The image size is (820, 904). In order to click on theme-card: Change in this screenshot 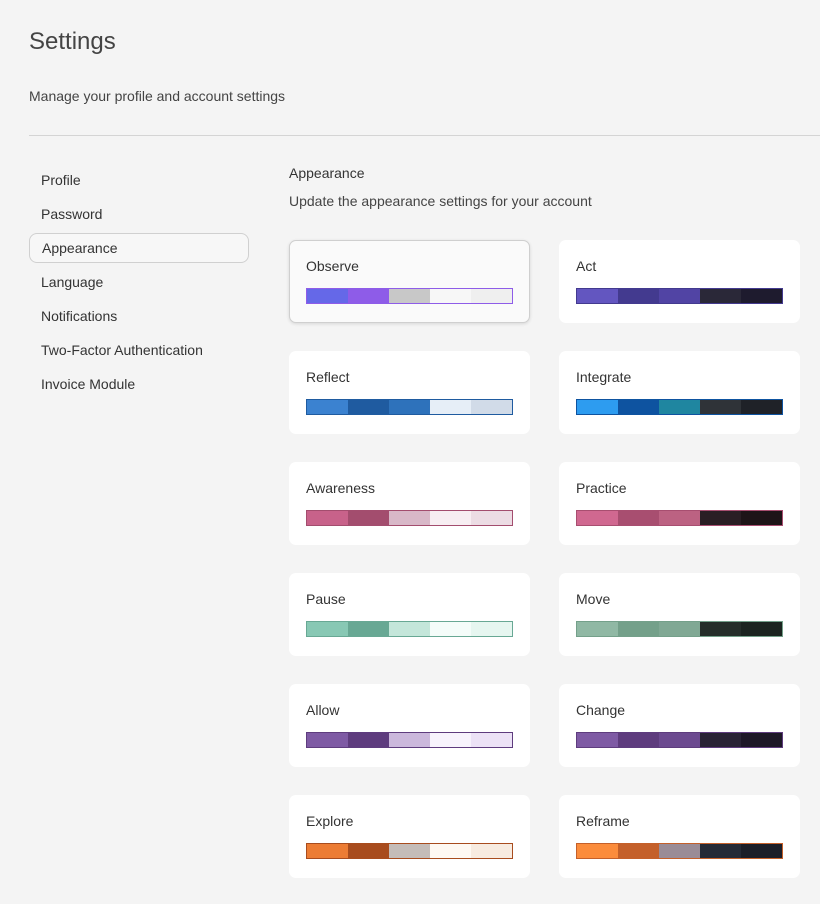, I will do `click(679, 725)`.